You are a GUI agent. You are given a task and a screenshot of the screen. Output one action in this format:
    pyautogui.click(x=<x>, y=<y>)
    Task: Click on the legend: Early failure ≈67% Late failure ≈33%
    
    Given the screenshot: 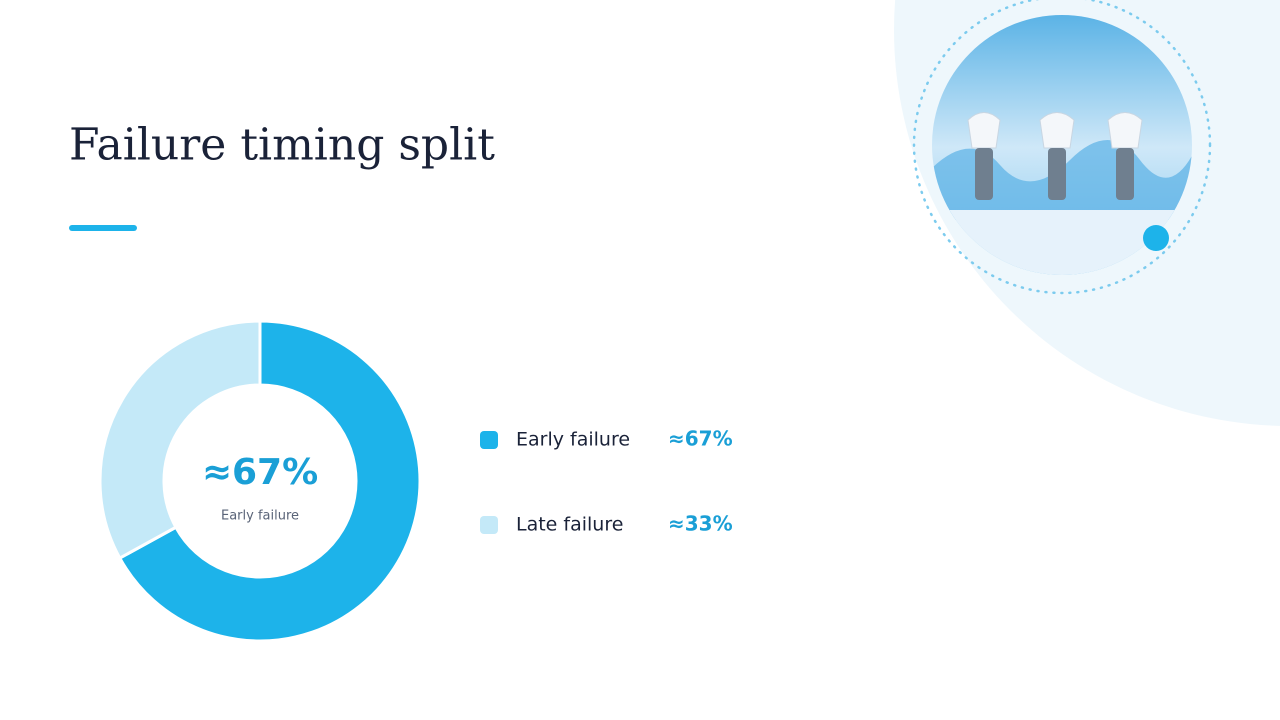 What is the action you would take?
    pyautogui.click(x=606, y=481)
    